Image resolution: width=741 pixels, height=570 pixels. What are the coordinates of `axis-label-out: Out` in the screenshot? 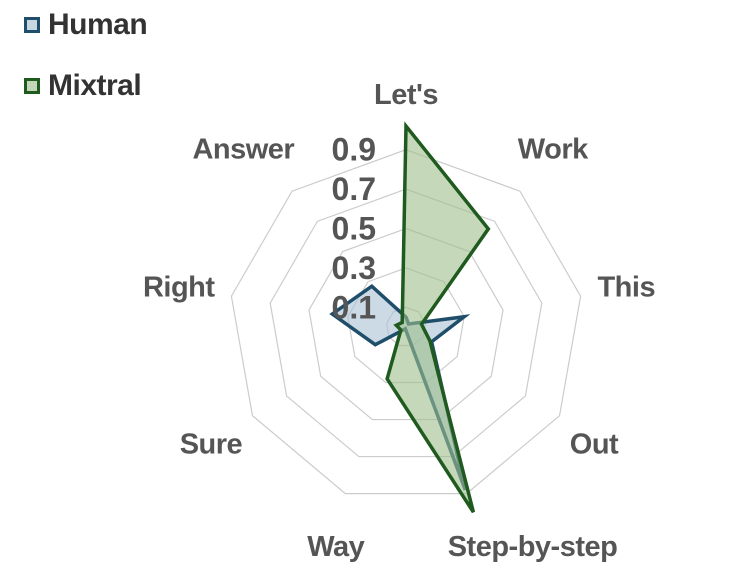 It's located at (594, 445).